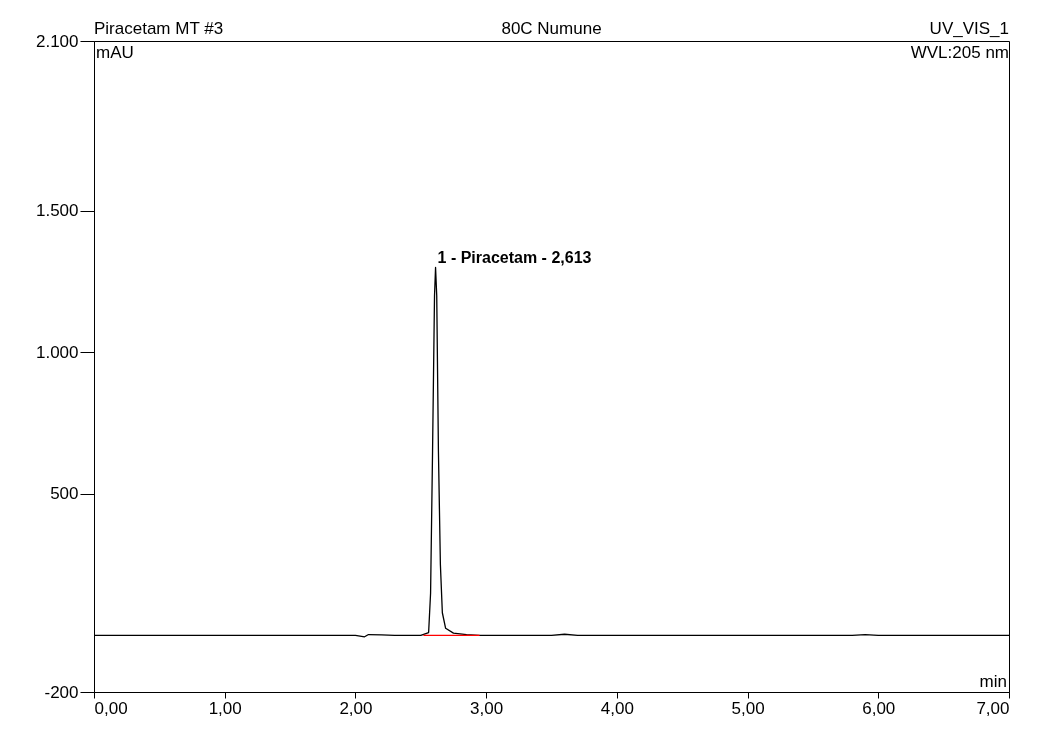  What do you see at coordinates (551, 28) in the screenshot?
I see `chart-title: 80C Numune` at bounding box center [551, 28].